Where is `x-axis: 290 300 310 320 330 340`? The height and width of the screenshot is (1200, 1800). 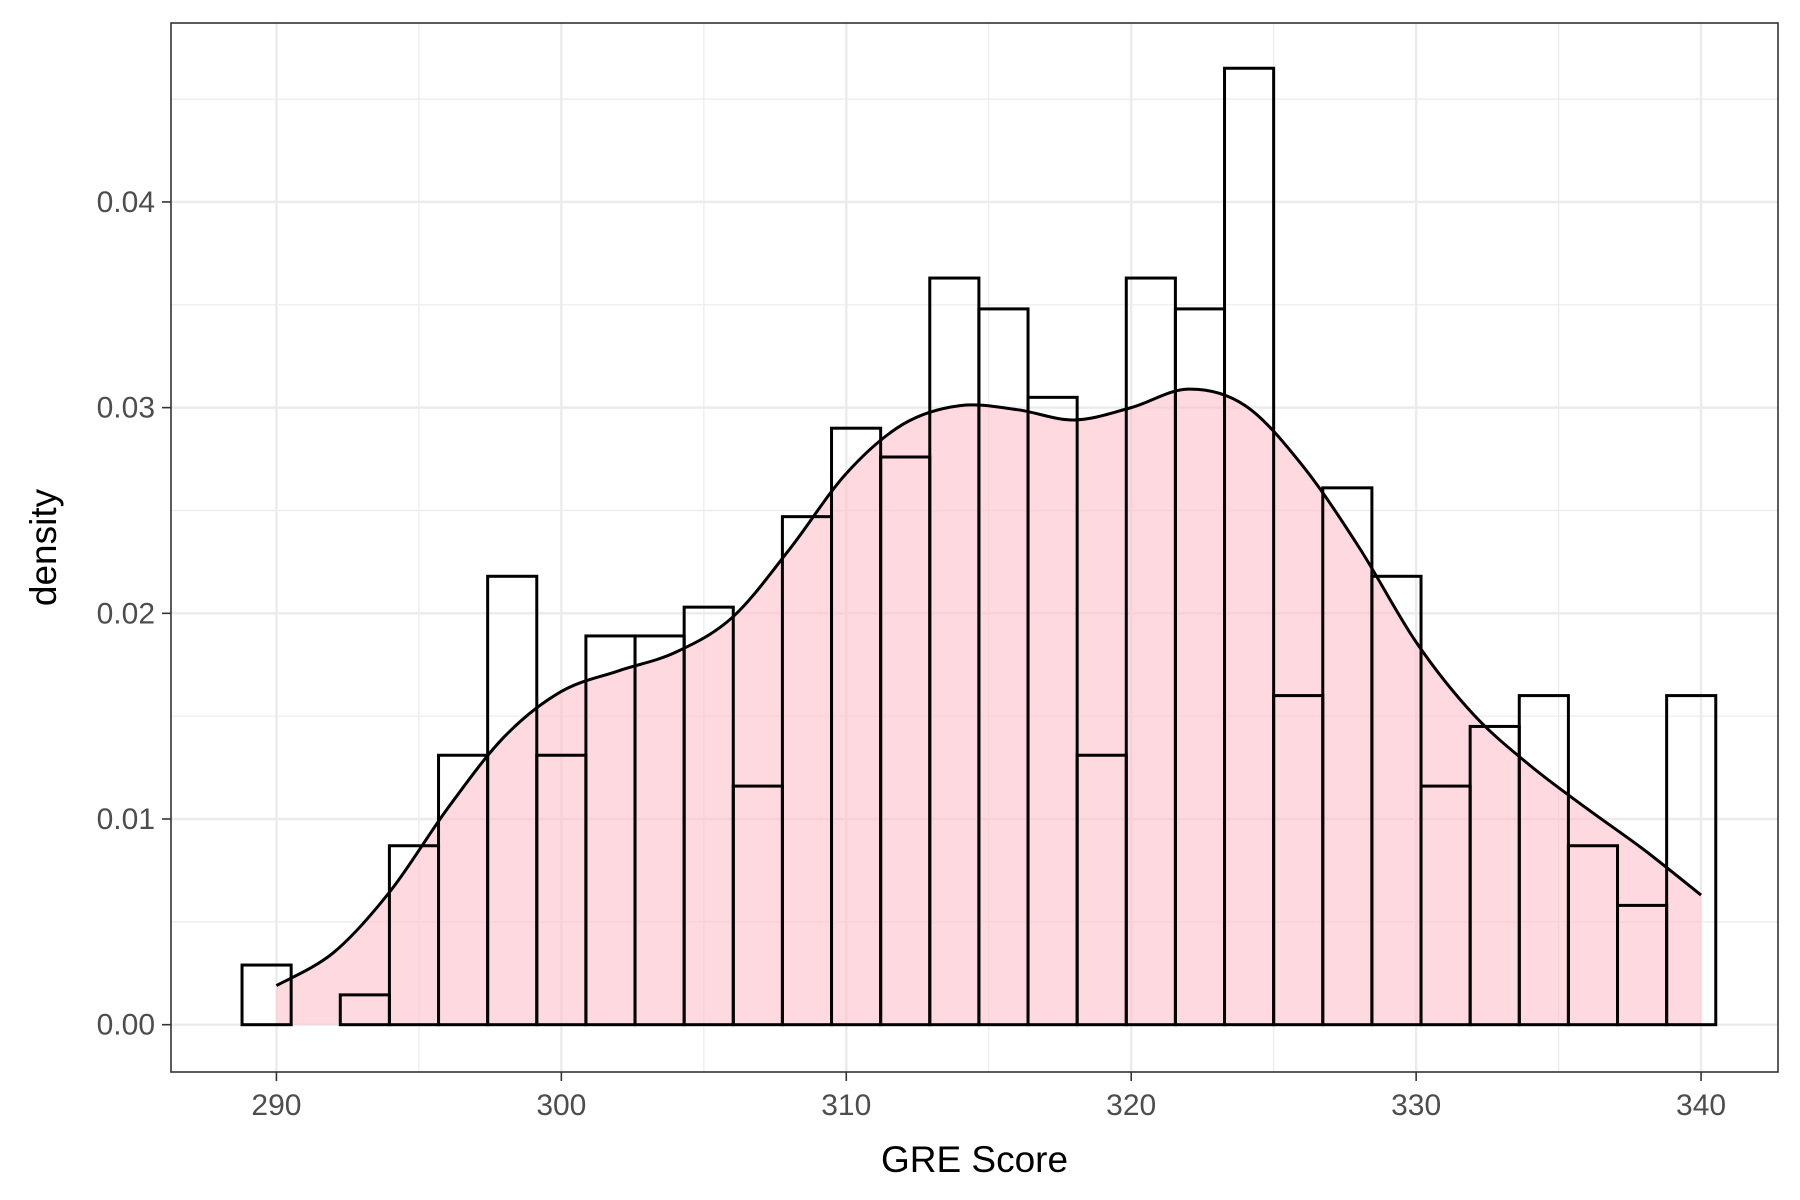
x-axis: 290 300 310 320 330 340 is located at coordinates (988, 1097).